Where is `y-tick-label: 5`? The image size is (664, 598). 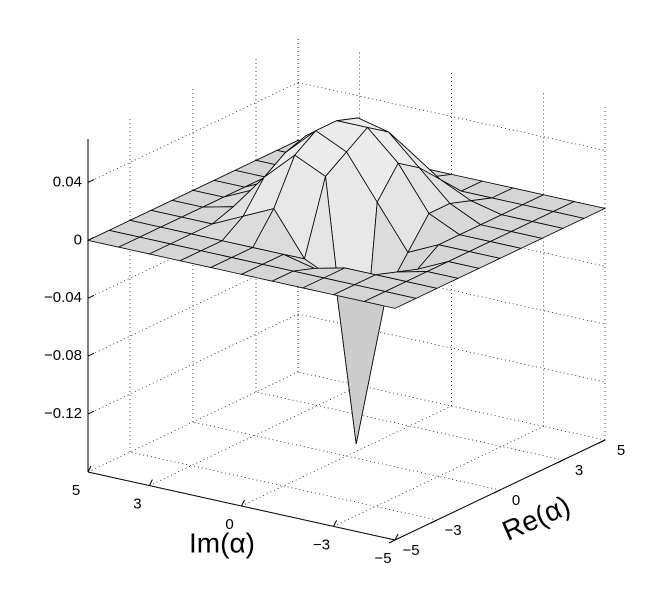
y-tick-label: 5 is located at coordinates (76, 490).